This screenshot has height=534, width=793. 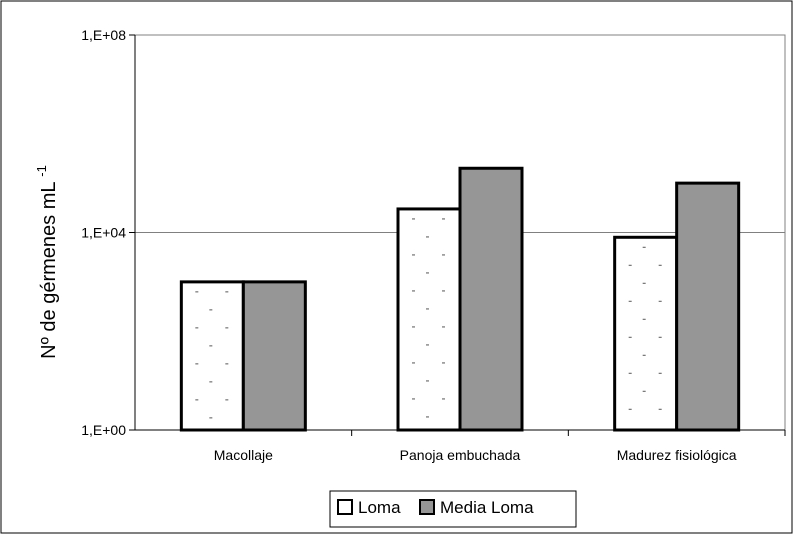 I want to click on y-tick-labels: 1,E+00 1,E+04 1,E+08, so click(x=103, y=232).